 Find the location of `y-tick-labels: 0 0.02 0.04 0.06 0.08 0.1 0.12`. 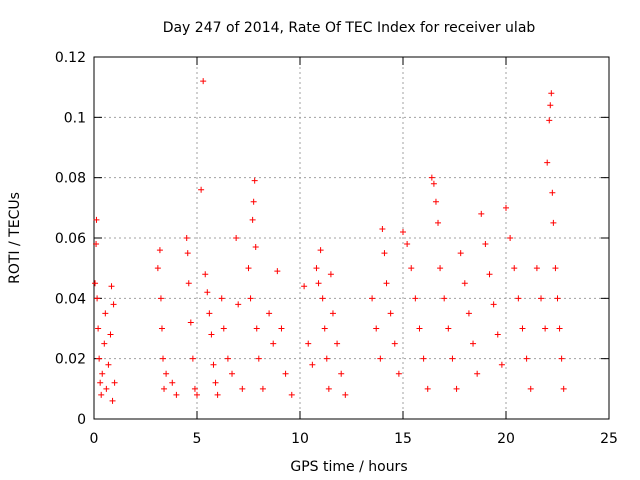

y-tick-labels: 0 0.02 0.04 0.06 0.08 0.1 0.12 is located at coordinates (70, 239).